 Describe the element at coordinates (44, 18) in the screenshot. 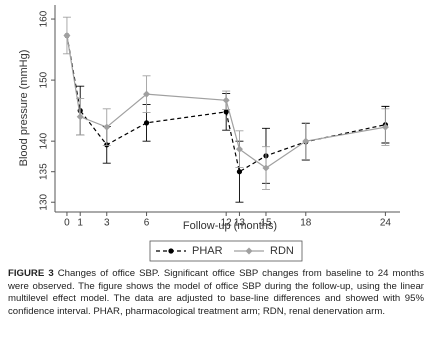

I see `y-tick-label: 160` at that location.